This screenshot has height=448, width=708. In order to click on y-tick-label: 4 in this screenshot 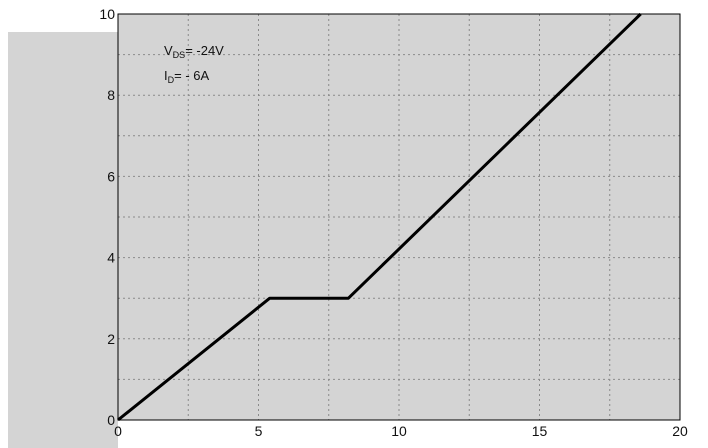, I will do `click(111, 258)`.